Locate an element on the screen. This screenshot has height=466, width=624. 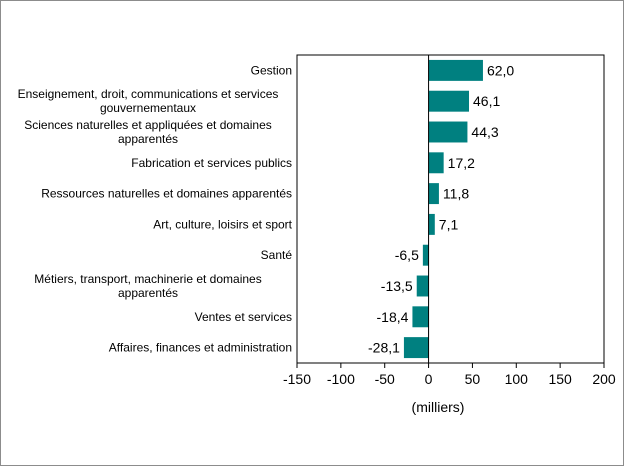
x-tick-label: 200 is located at coordinates (604, 379).